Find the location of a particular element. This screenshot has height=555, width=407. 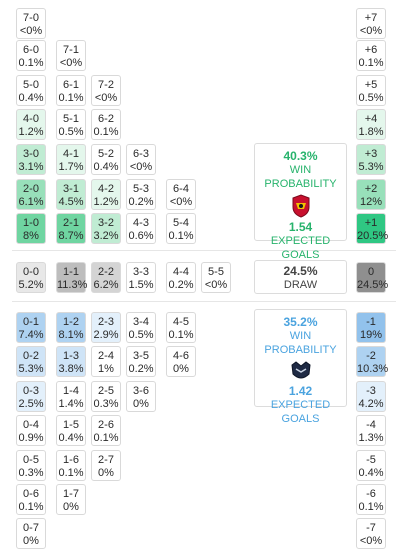

away-score-cell-label: 0-5 is located at coordinates (31, 460).